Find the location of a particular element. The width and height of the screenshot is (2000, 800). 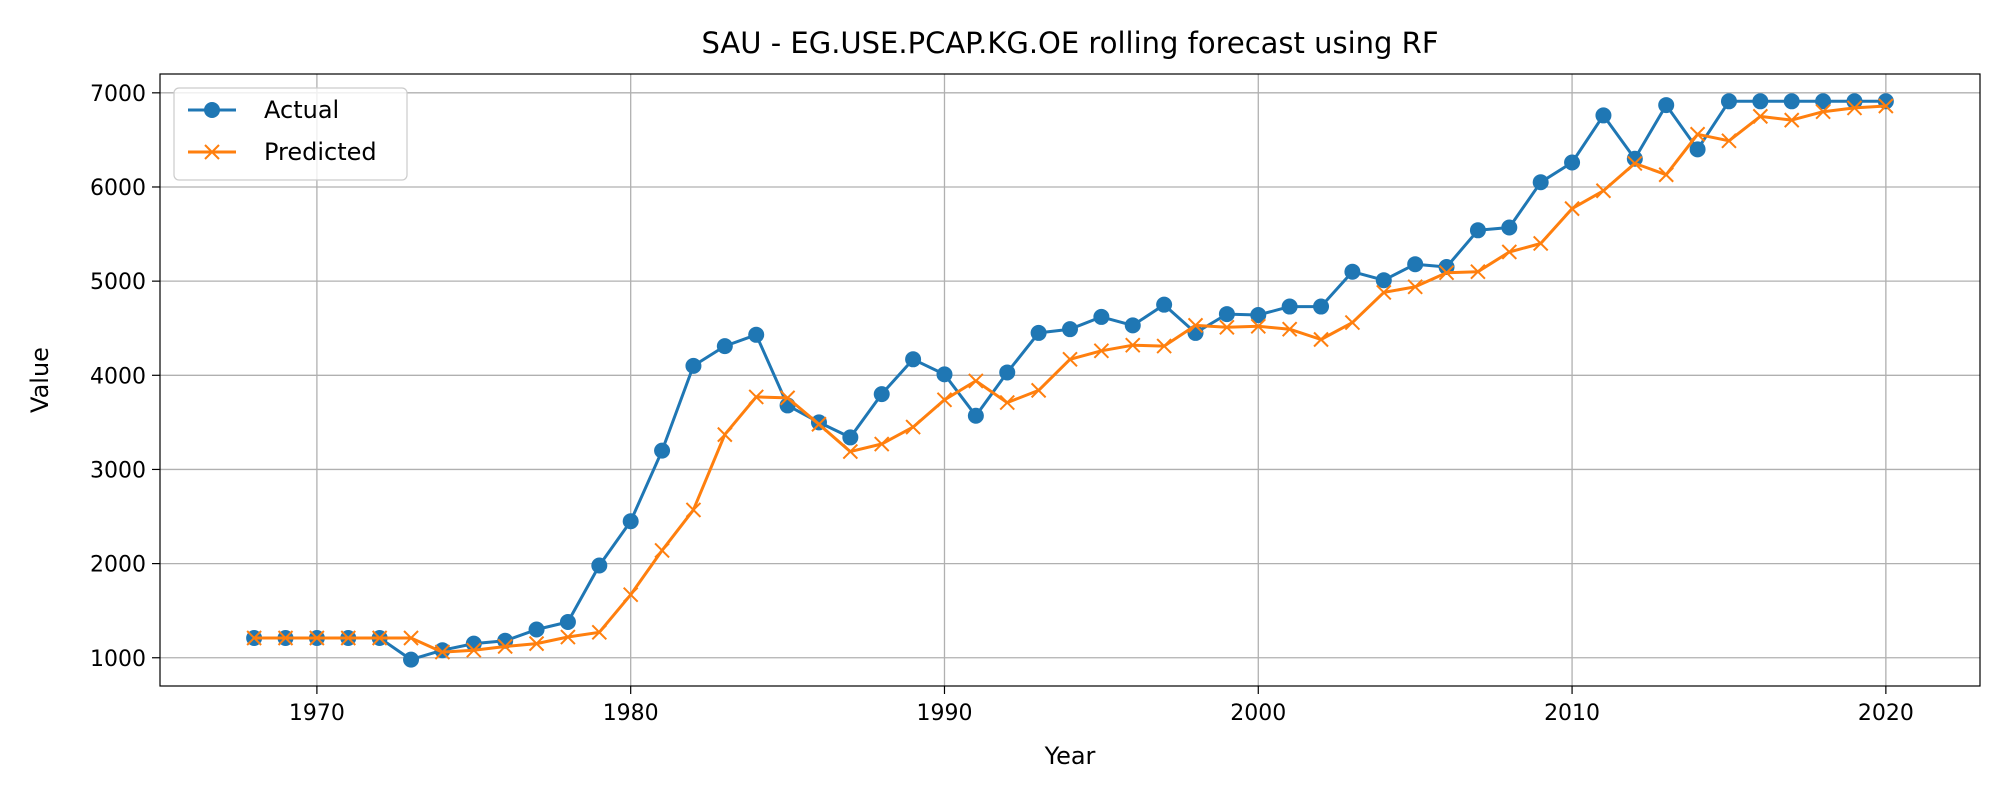

legend-swatch-marker is located at coordinates (212, 152).